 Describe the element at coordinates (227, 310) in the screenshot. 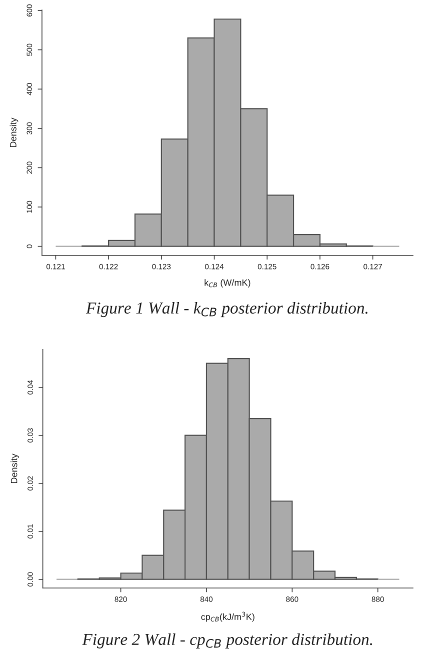

I see `caption: Figure 1 Wall - k$_{CB}$ posterior distribution.` at that location.